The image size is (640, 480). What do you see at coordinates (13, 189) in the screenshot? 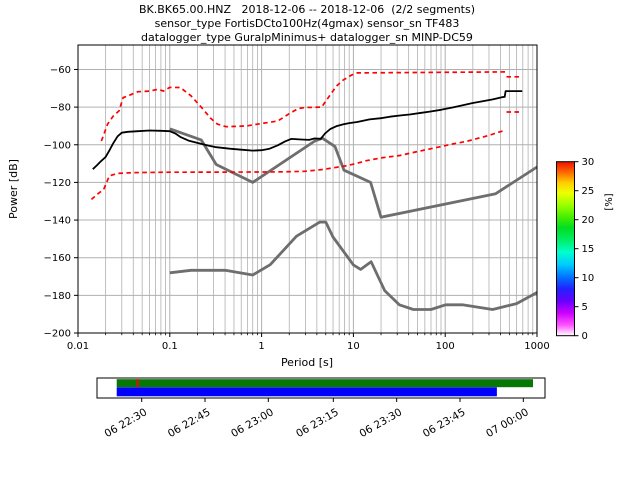
I see `y-axis-label: Power [dB]` at bounding box center [13, 189].